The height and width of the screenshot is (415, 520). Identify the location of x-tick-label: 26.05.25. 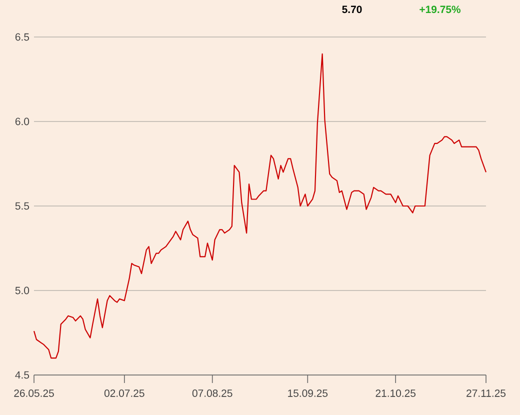
(34, 393).